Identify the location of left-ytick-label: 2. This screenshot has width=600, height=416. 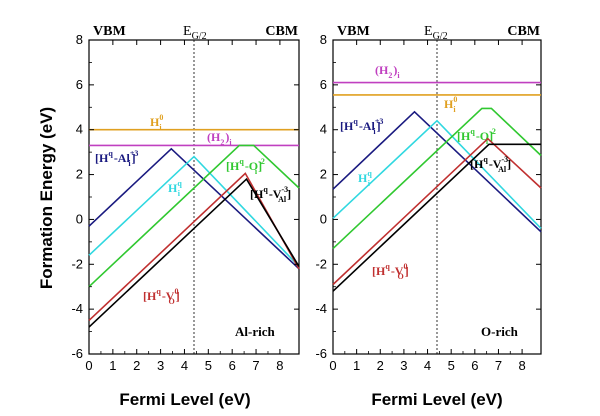
(79, 174).